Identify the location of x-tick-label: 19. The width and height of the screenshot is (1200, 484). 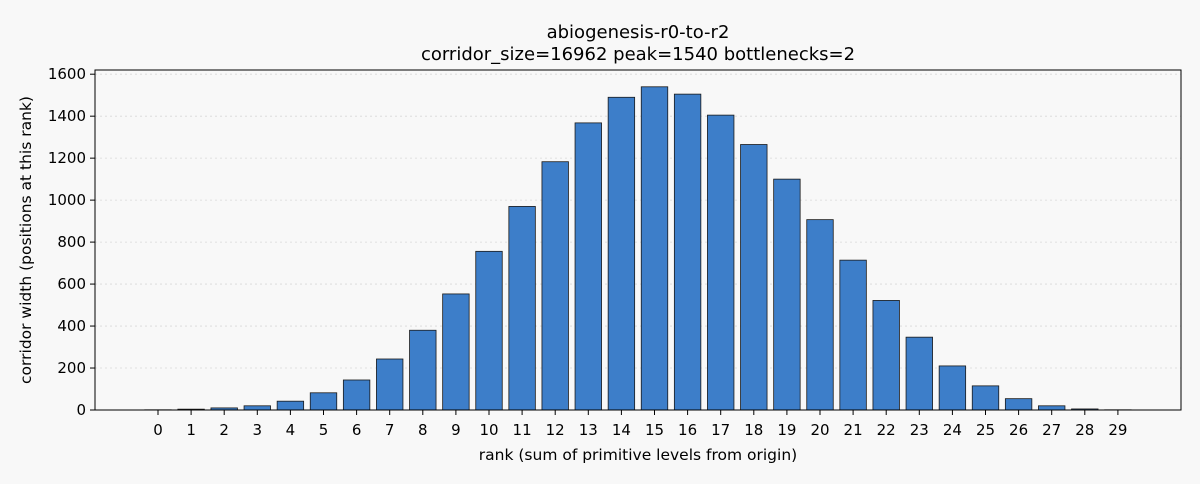
(786, 430).